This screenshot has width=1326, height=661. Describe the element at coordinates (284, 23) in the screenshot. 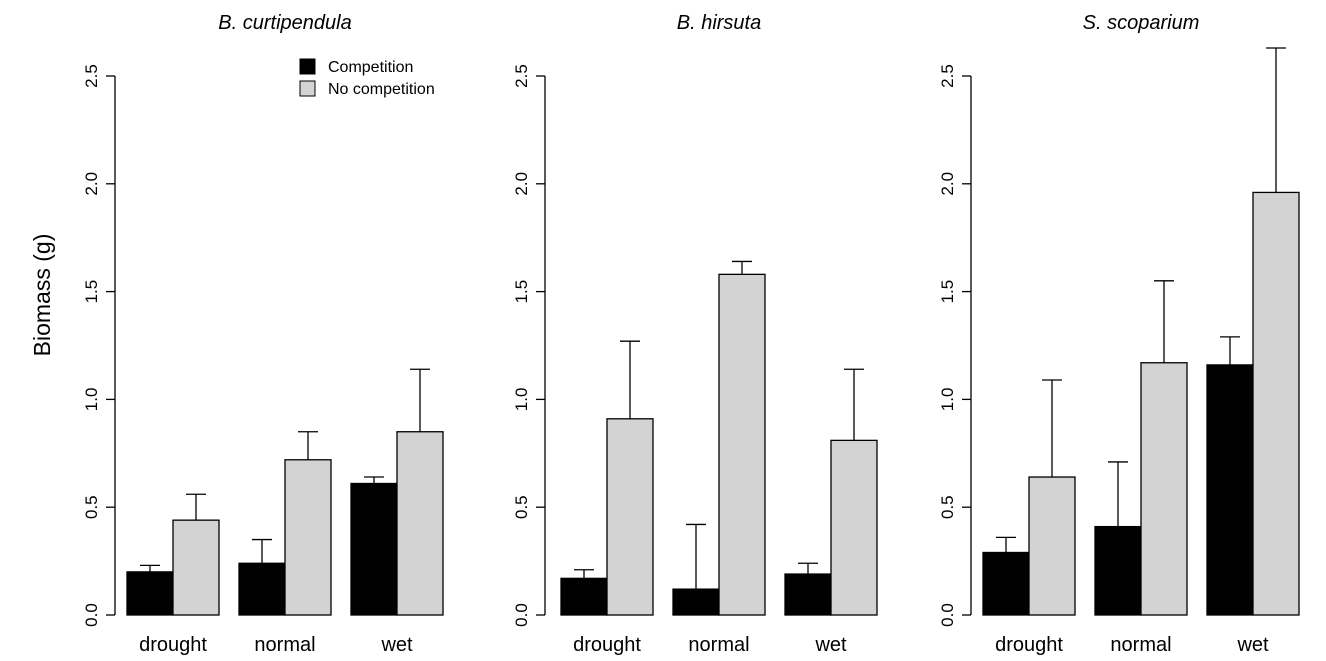

I see `panel-title: B. curtipendula` at that location.